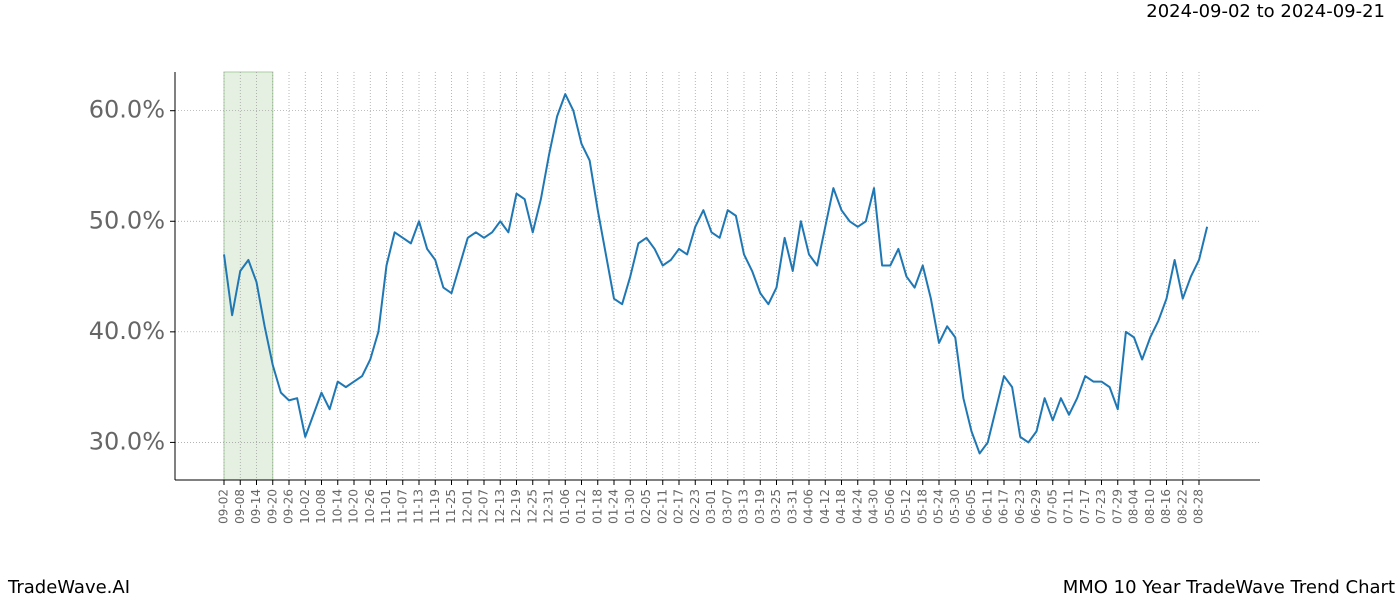  What do you see at coordinates (695, 506) in the screenshot?
I see `x-tick-label: 02-23` at bounding box center [695, 506].